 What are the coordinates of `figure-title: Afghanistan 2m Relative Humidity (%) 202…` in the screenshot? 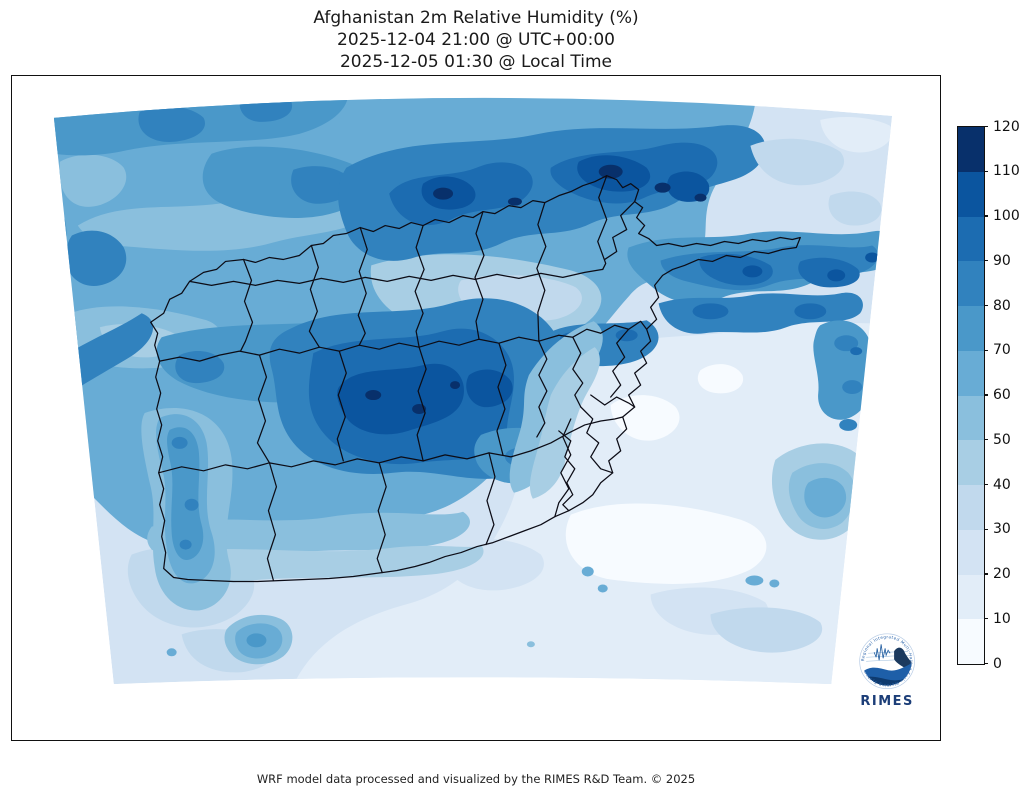 It's located at (476, 40).